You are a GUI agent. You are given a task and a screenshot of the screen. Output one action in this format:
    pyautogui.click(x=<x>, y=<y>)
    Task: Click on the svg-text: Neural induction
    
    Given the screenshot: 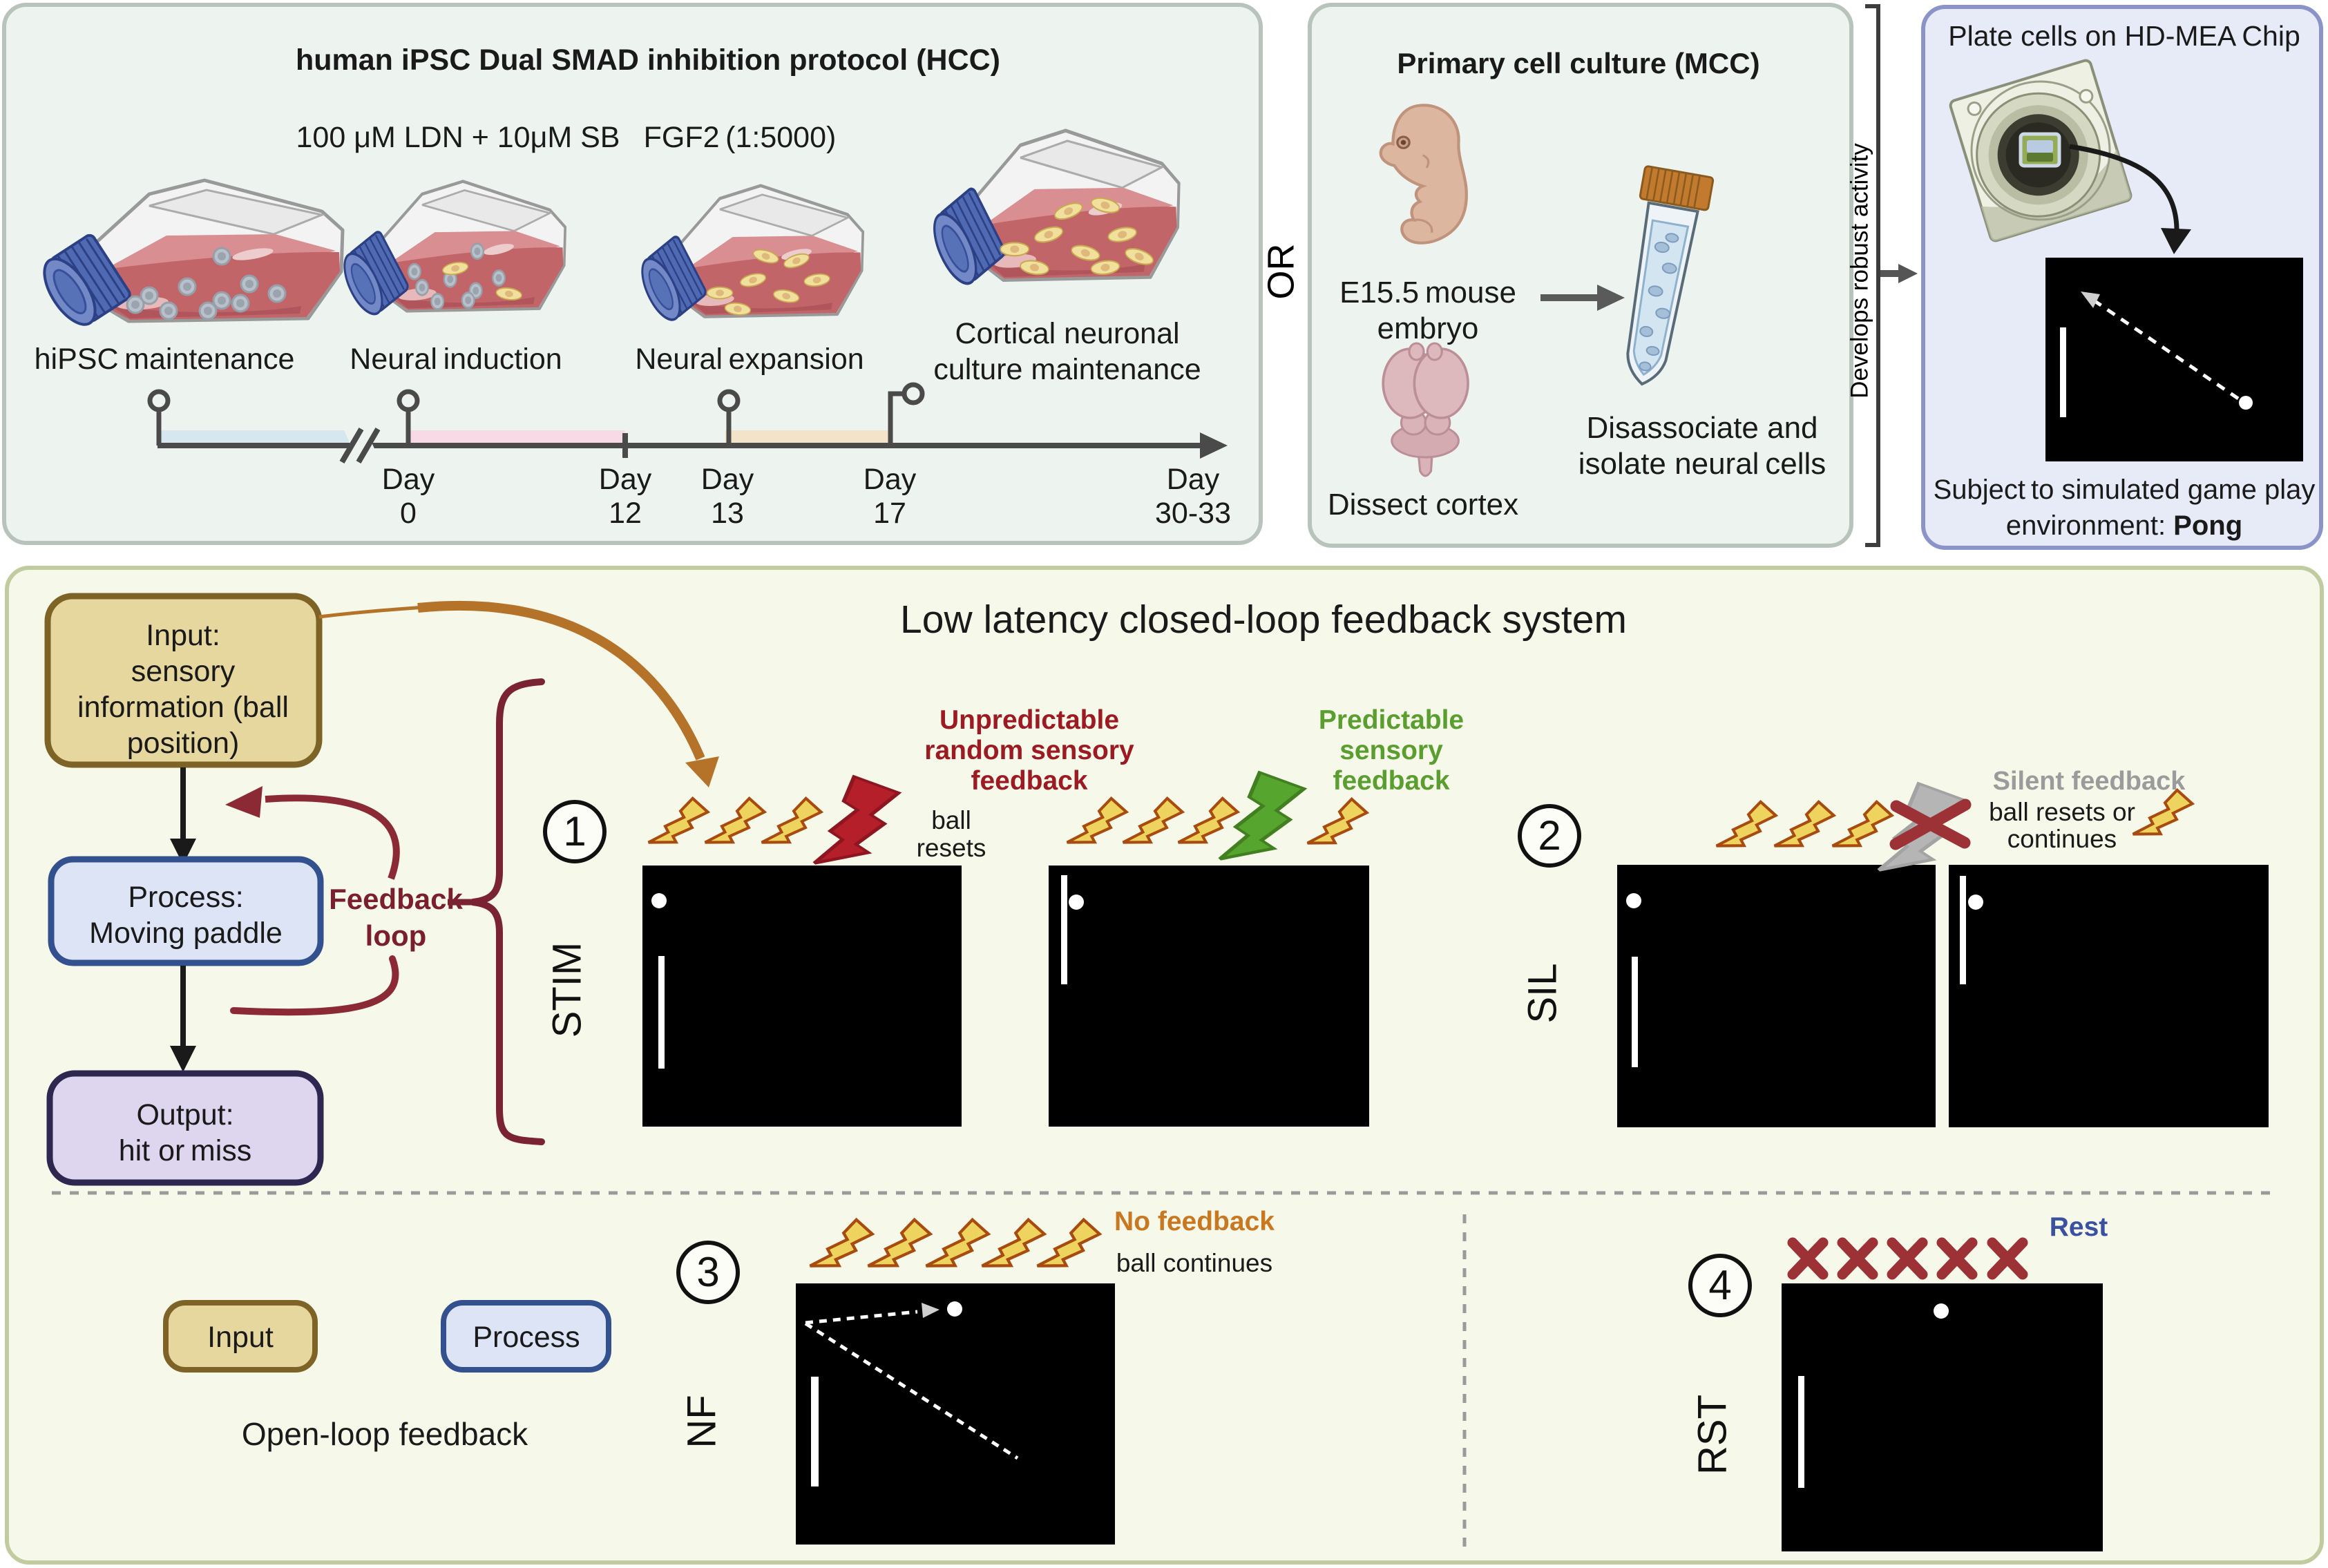 What is the action you would take?
    pyautogui.click(x=456, y=359)
    